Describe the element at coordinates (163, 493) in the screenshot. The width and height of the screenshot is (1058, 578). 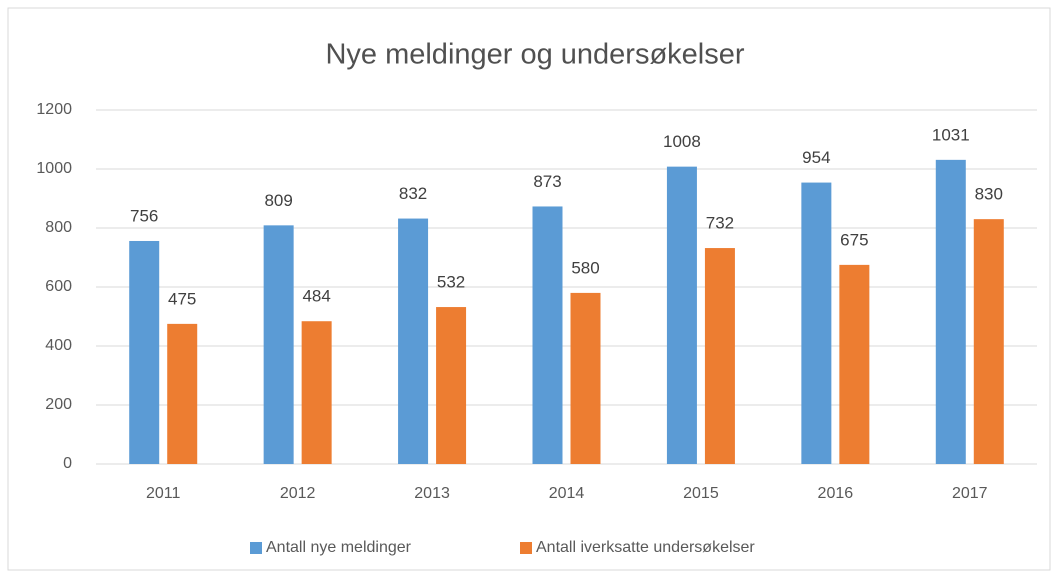
I see `x-tick-label: 2011` at that location.